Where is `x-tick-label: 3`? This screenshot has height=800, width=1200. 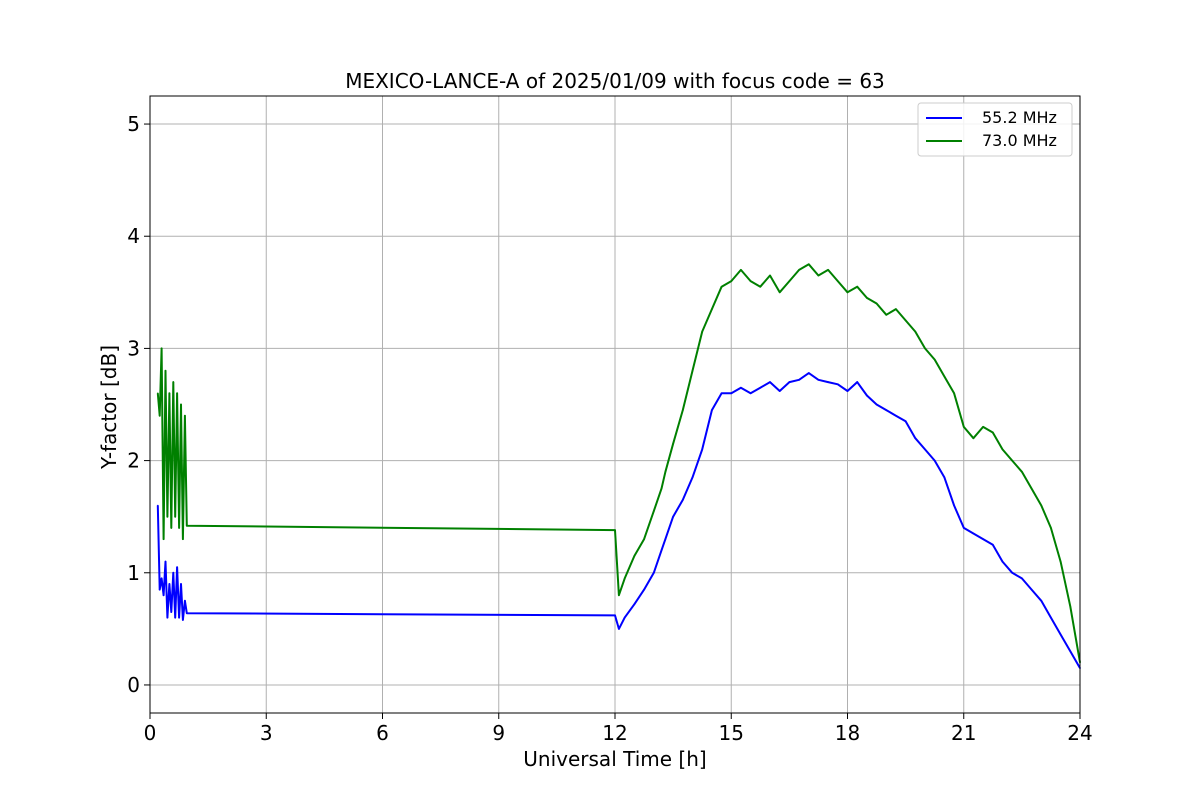 x-tick-label: 3 is located at coordinates (266, 733).